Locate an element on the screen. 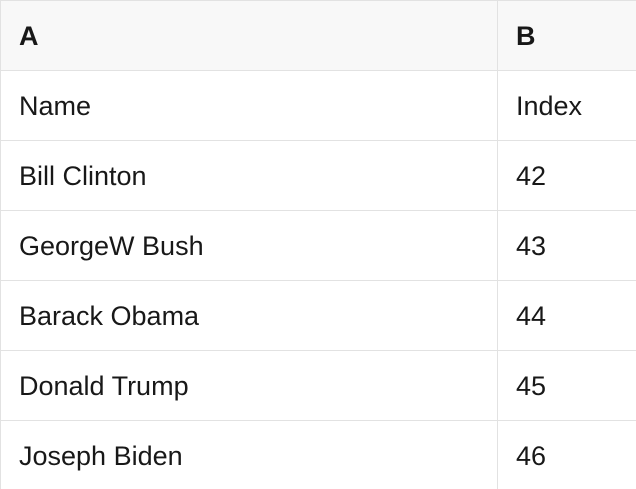 The height and width of the screenshot is (489, 636). table-row: Bill Clinton 42 is located at coordinates (318, 175).